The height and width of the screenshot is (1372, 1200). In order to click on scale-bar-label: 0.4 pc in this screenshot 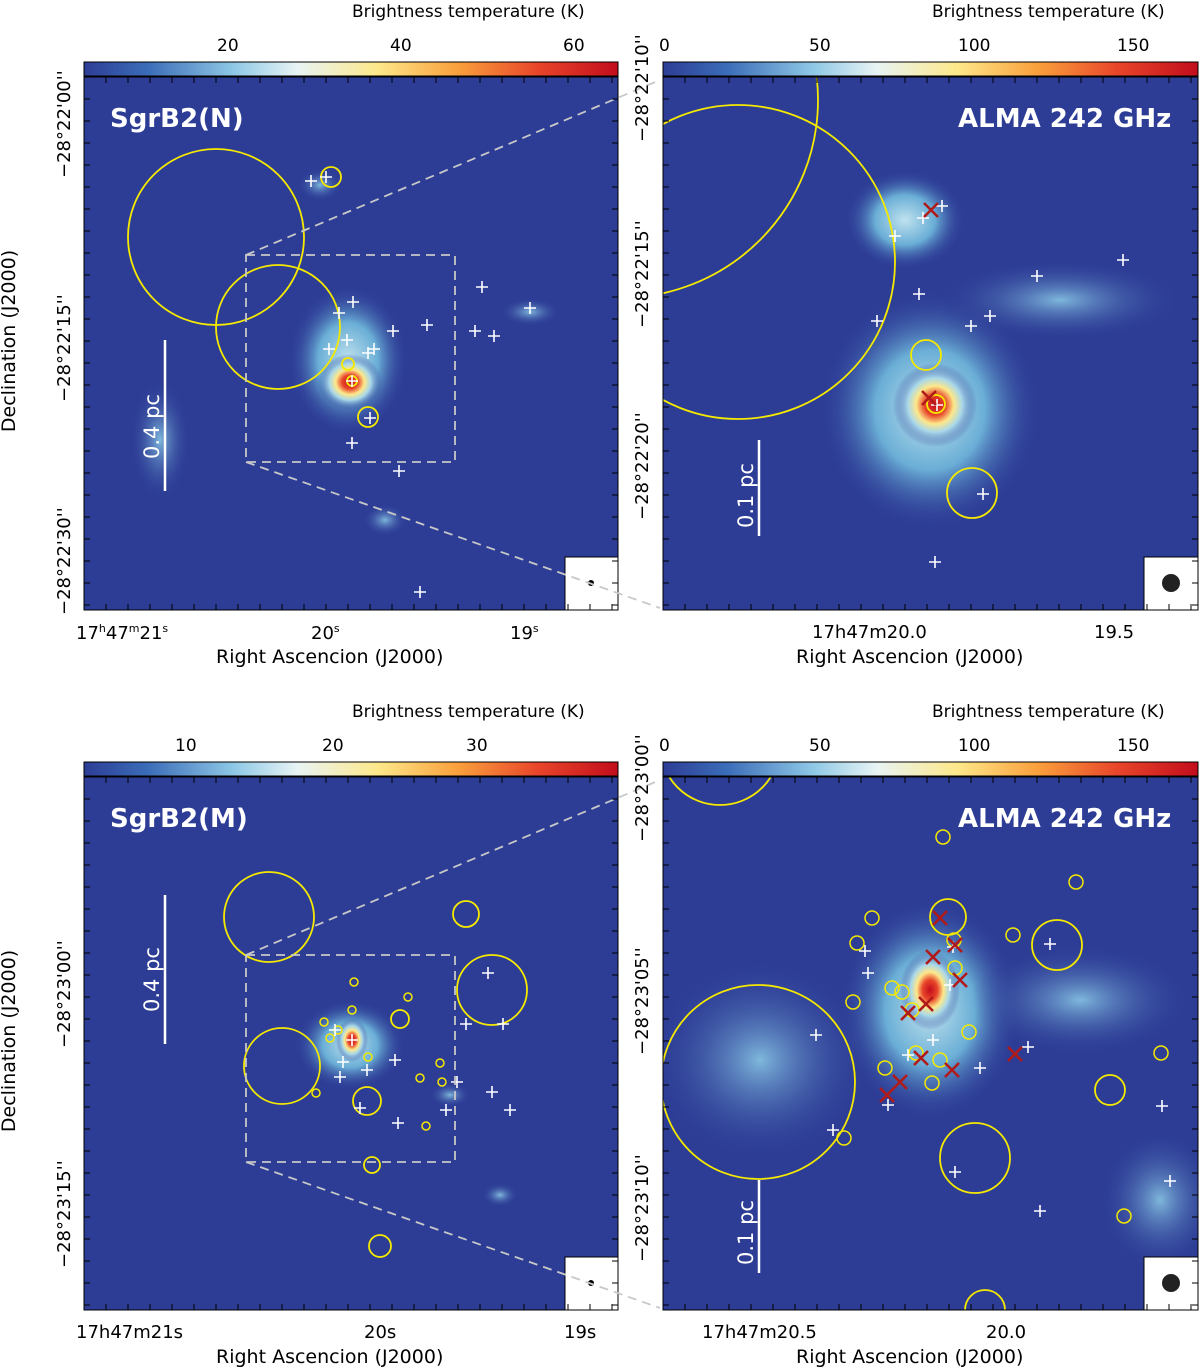, I will do `click(152, 979)`.